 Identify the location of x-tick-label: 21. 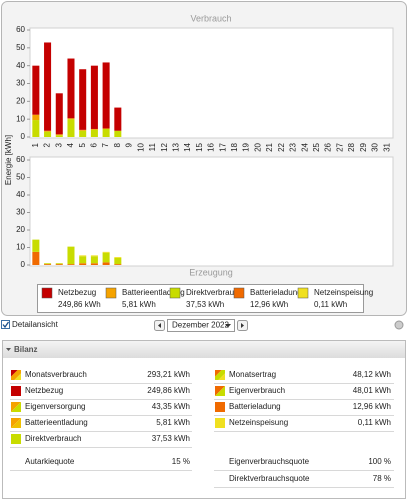
(269, 146).